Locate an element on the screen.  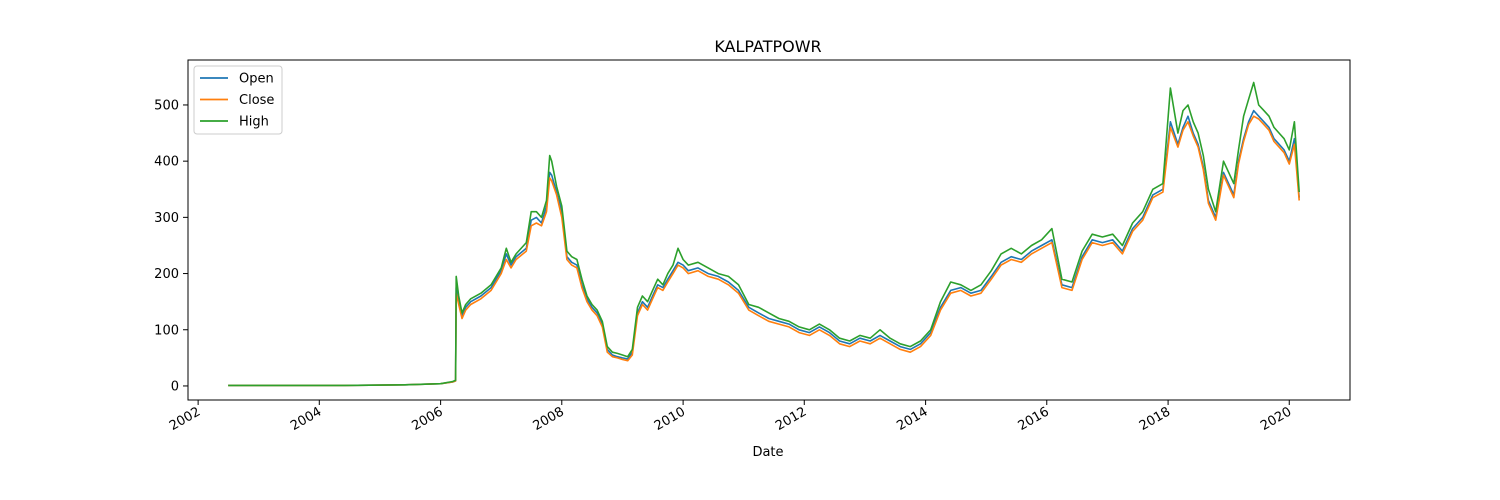
y-axis: 0 100 200 300 400 500 is located at coordinates (171, 246).